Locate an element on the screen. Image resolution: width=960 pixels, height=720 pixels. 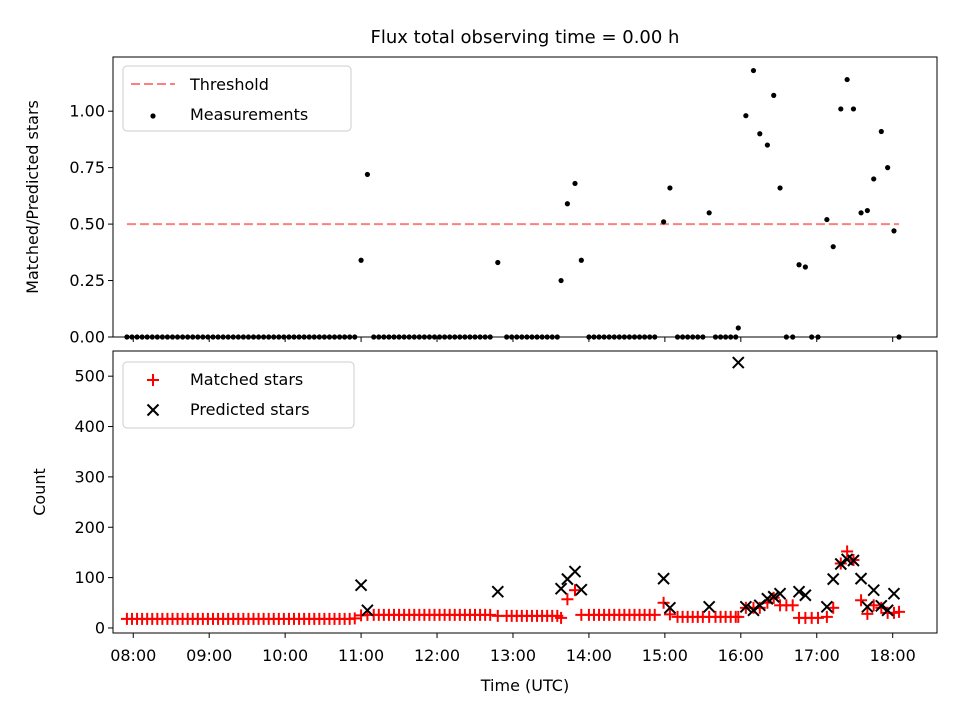
bottom-legend-box is located at coordinates (238, 395).